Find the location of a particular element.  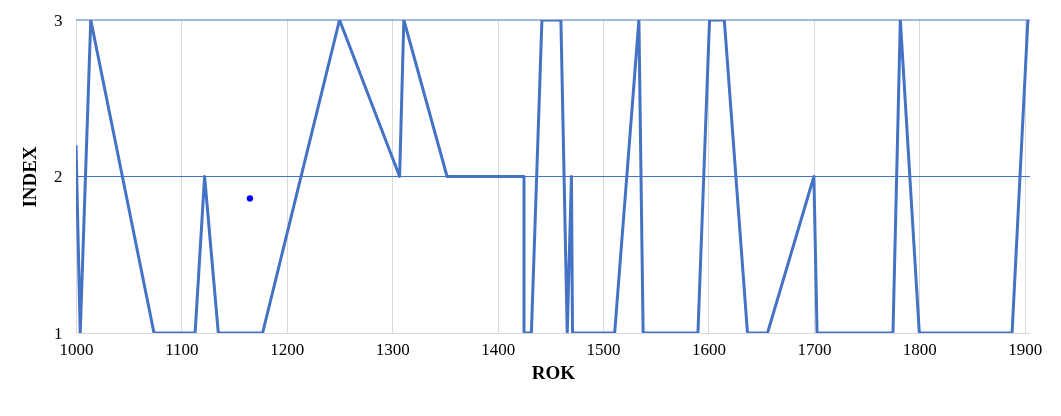

x-tick-label: 1200 is located at coordinates (287, 349).